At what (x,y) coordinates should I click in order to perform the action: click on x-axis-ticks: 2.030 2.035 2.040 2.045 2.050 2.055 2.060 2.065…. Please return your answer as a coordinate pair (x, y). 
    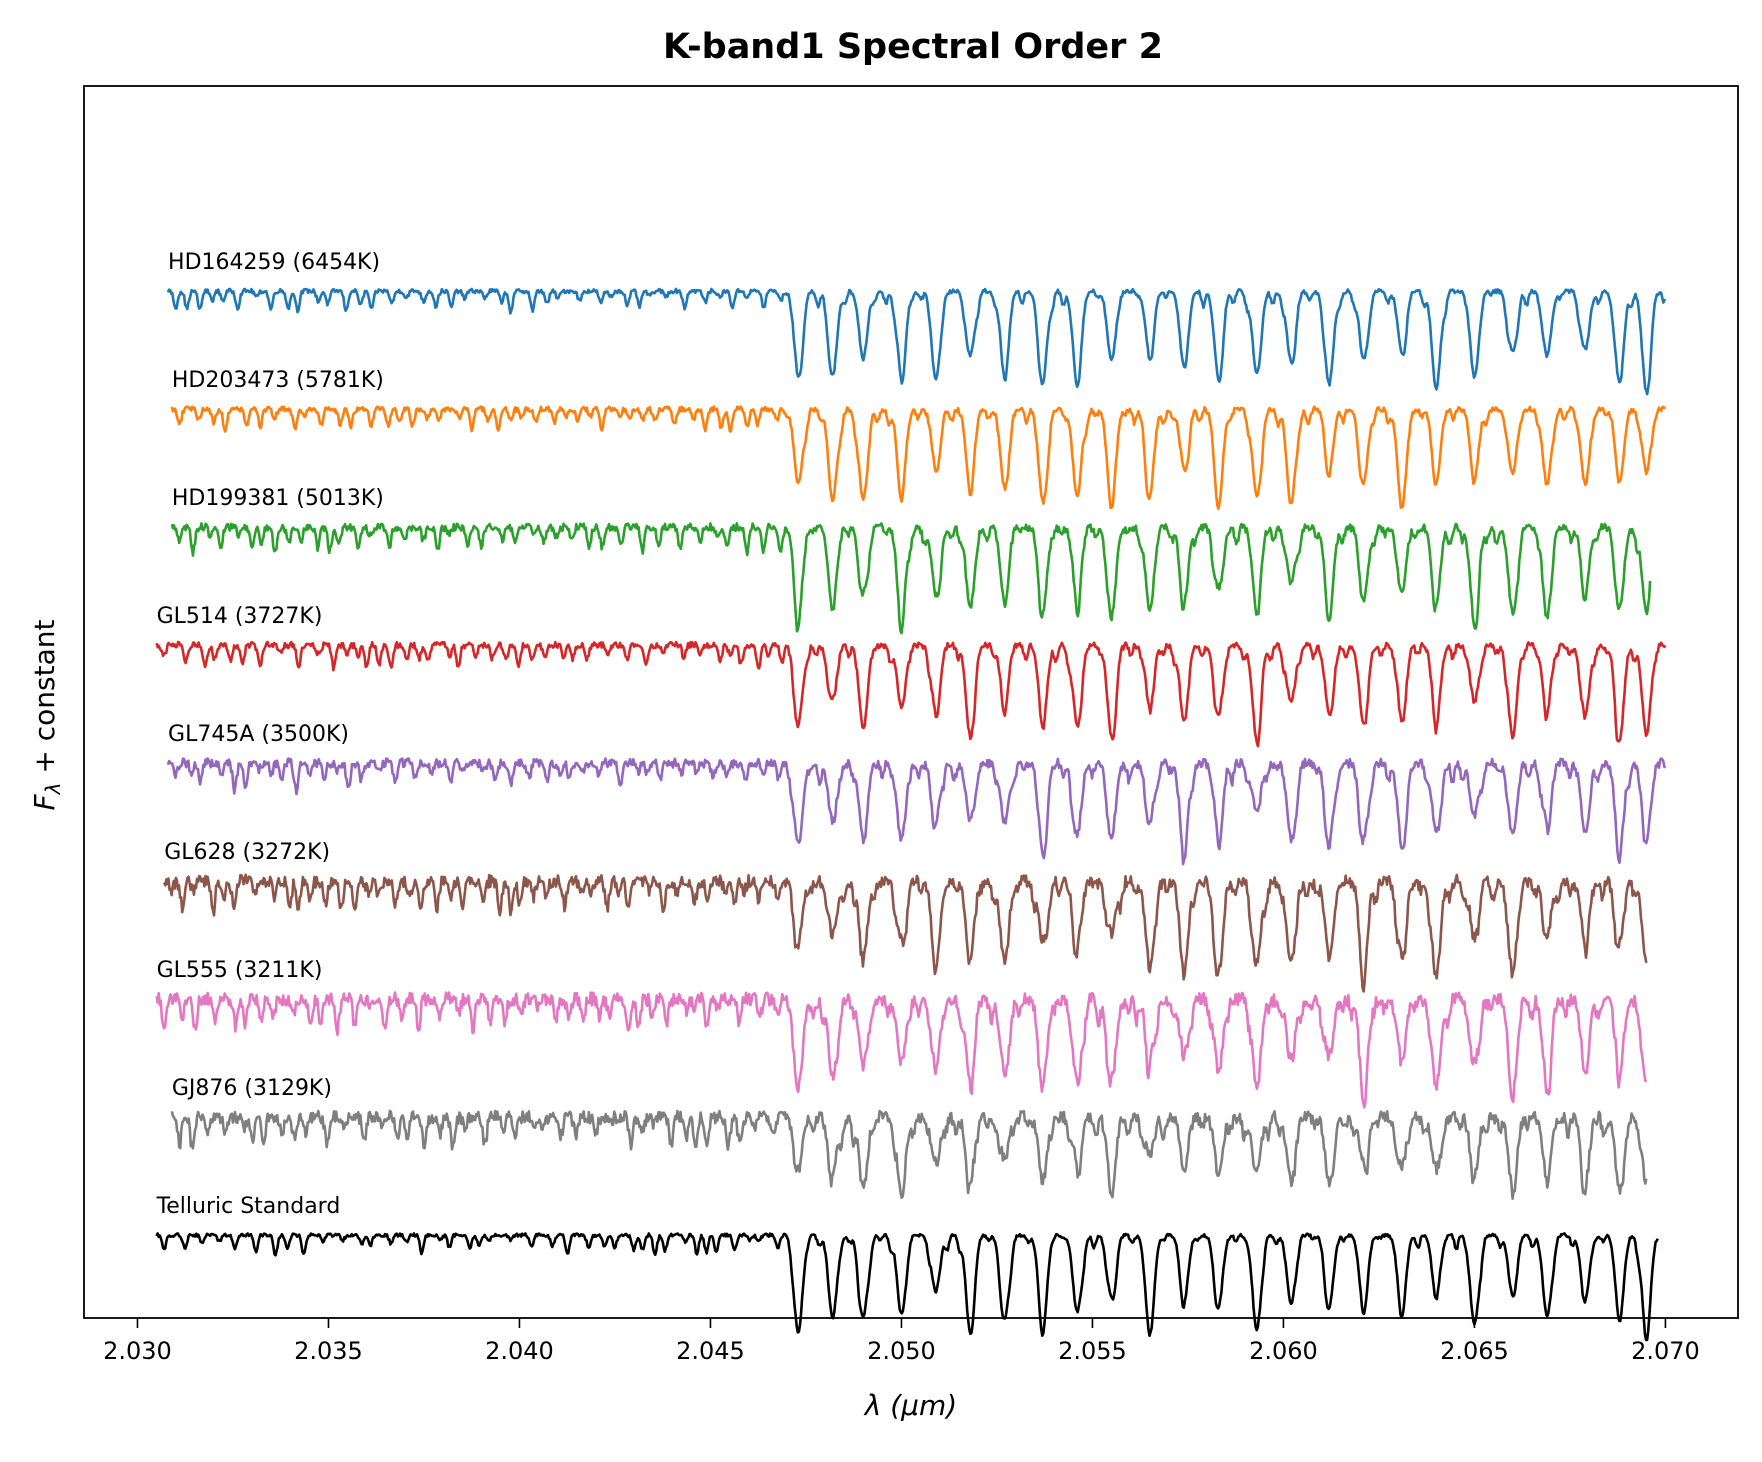
    Looking at the image, I should click on (901, 1341).